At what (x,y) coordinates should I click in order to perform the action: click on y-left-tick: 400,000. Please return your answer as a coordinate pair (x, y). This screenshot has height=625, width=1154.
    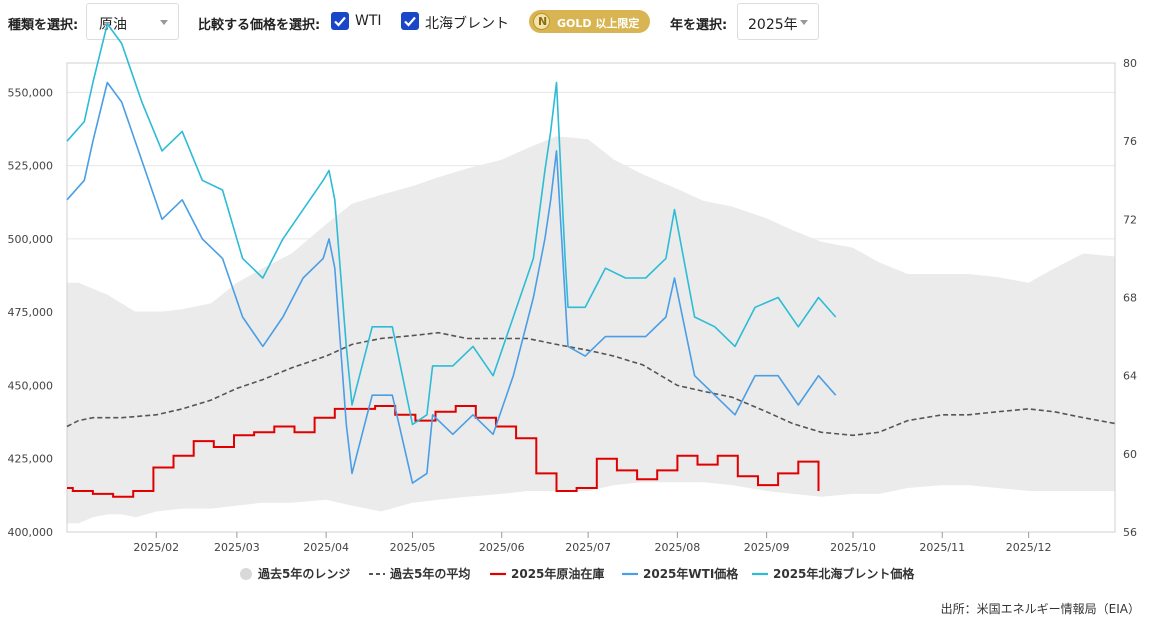
    Looking at the image, I should click on (31, 532).